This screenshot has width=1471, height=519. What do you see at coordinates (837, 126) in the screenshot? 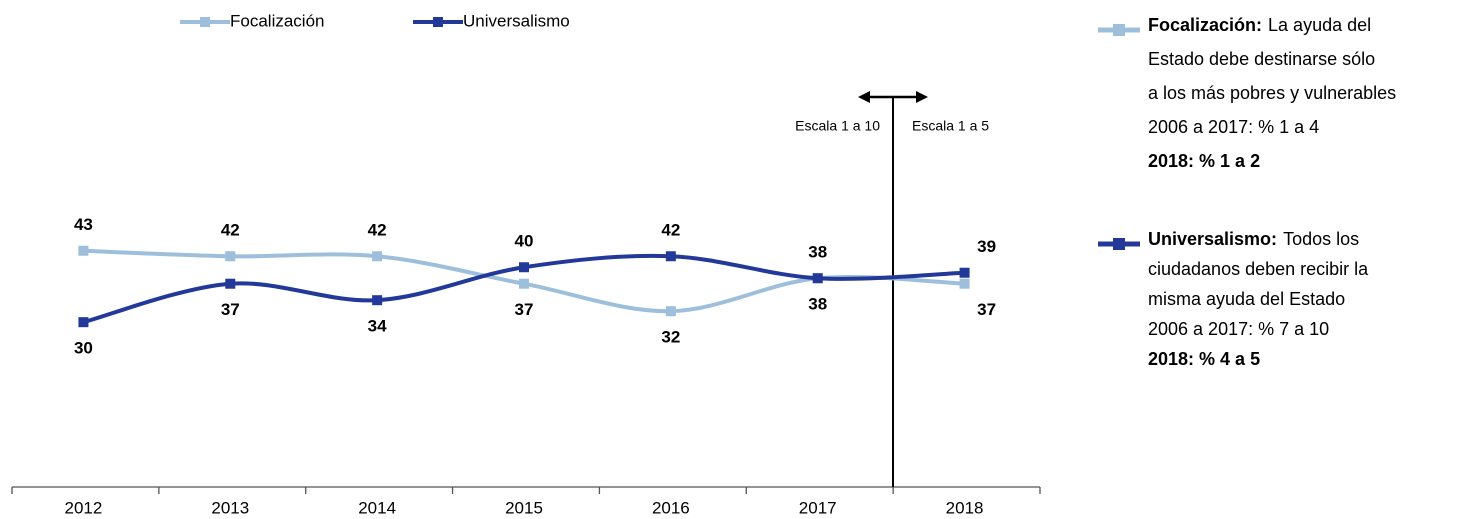
I see `scale-note: Escala 1 a 10` at bounding box center [837, 126].